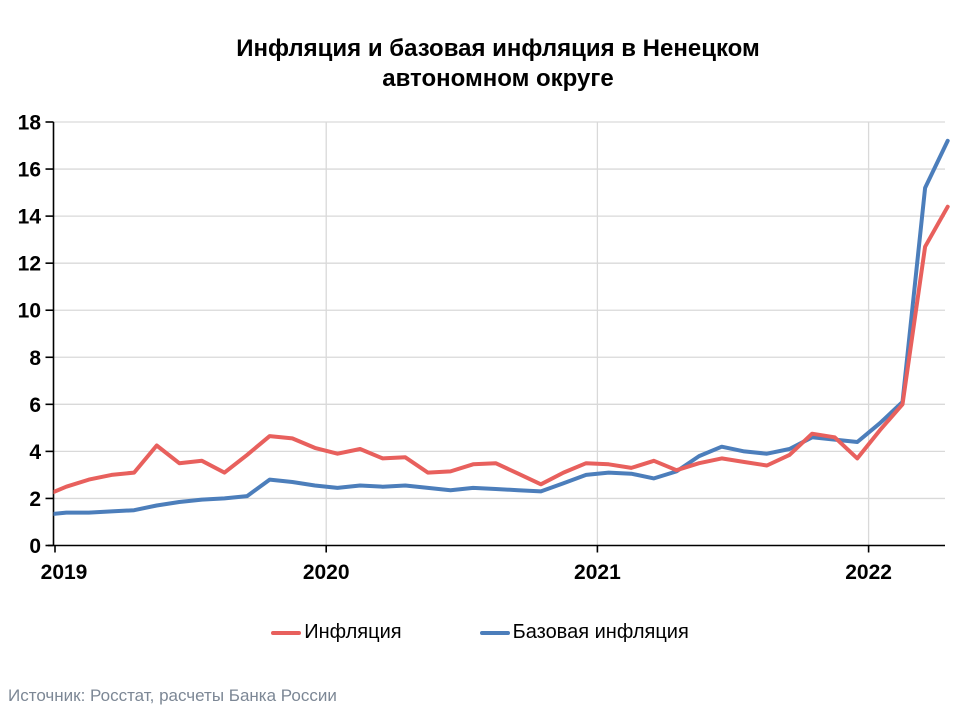 The width and height of the screenshot is (960, 720). What do you see at coordinates (35, 546) in the screenshot?
I see `y-tick-label-0: 0` at bounding box center [35, 546].